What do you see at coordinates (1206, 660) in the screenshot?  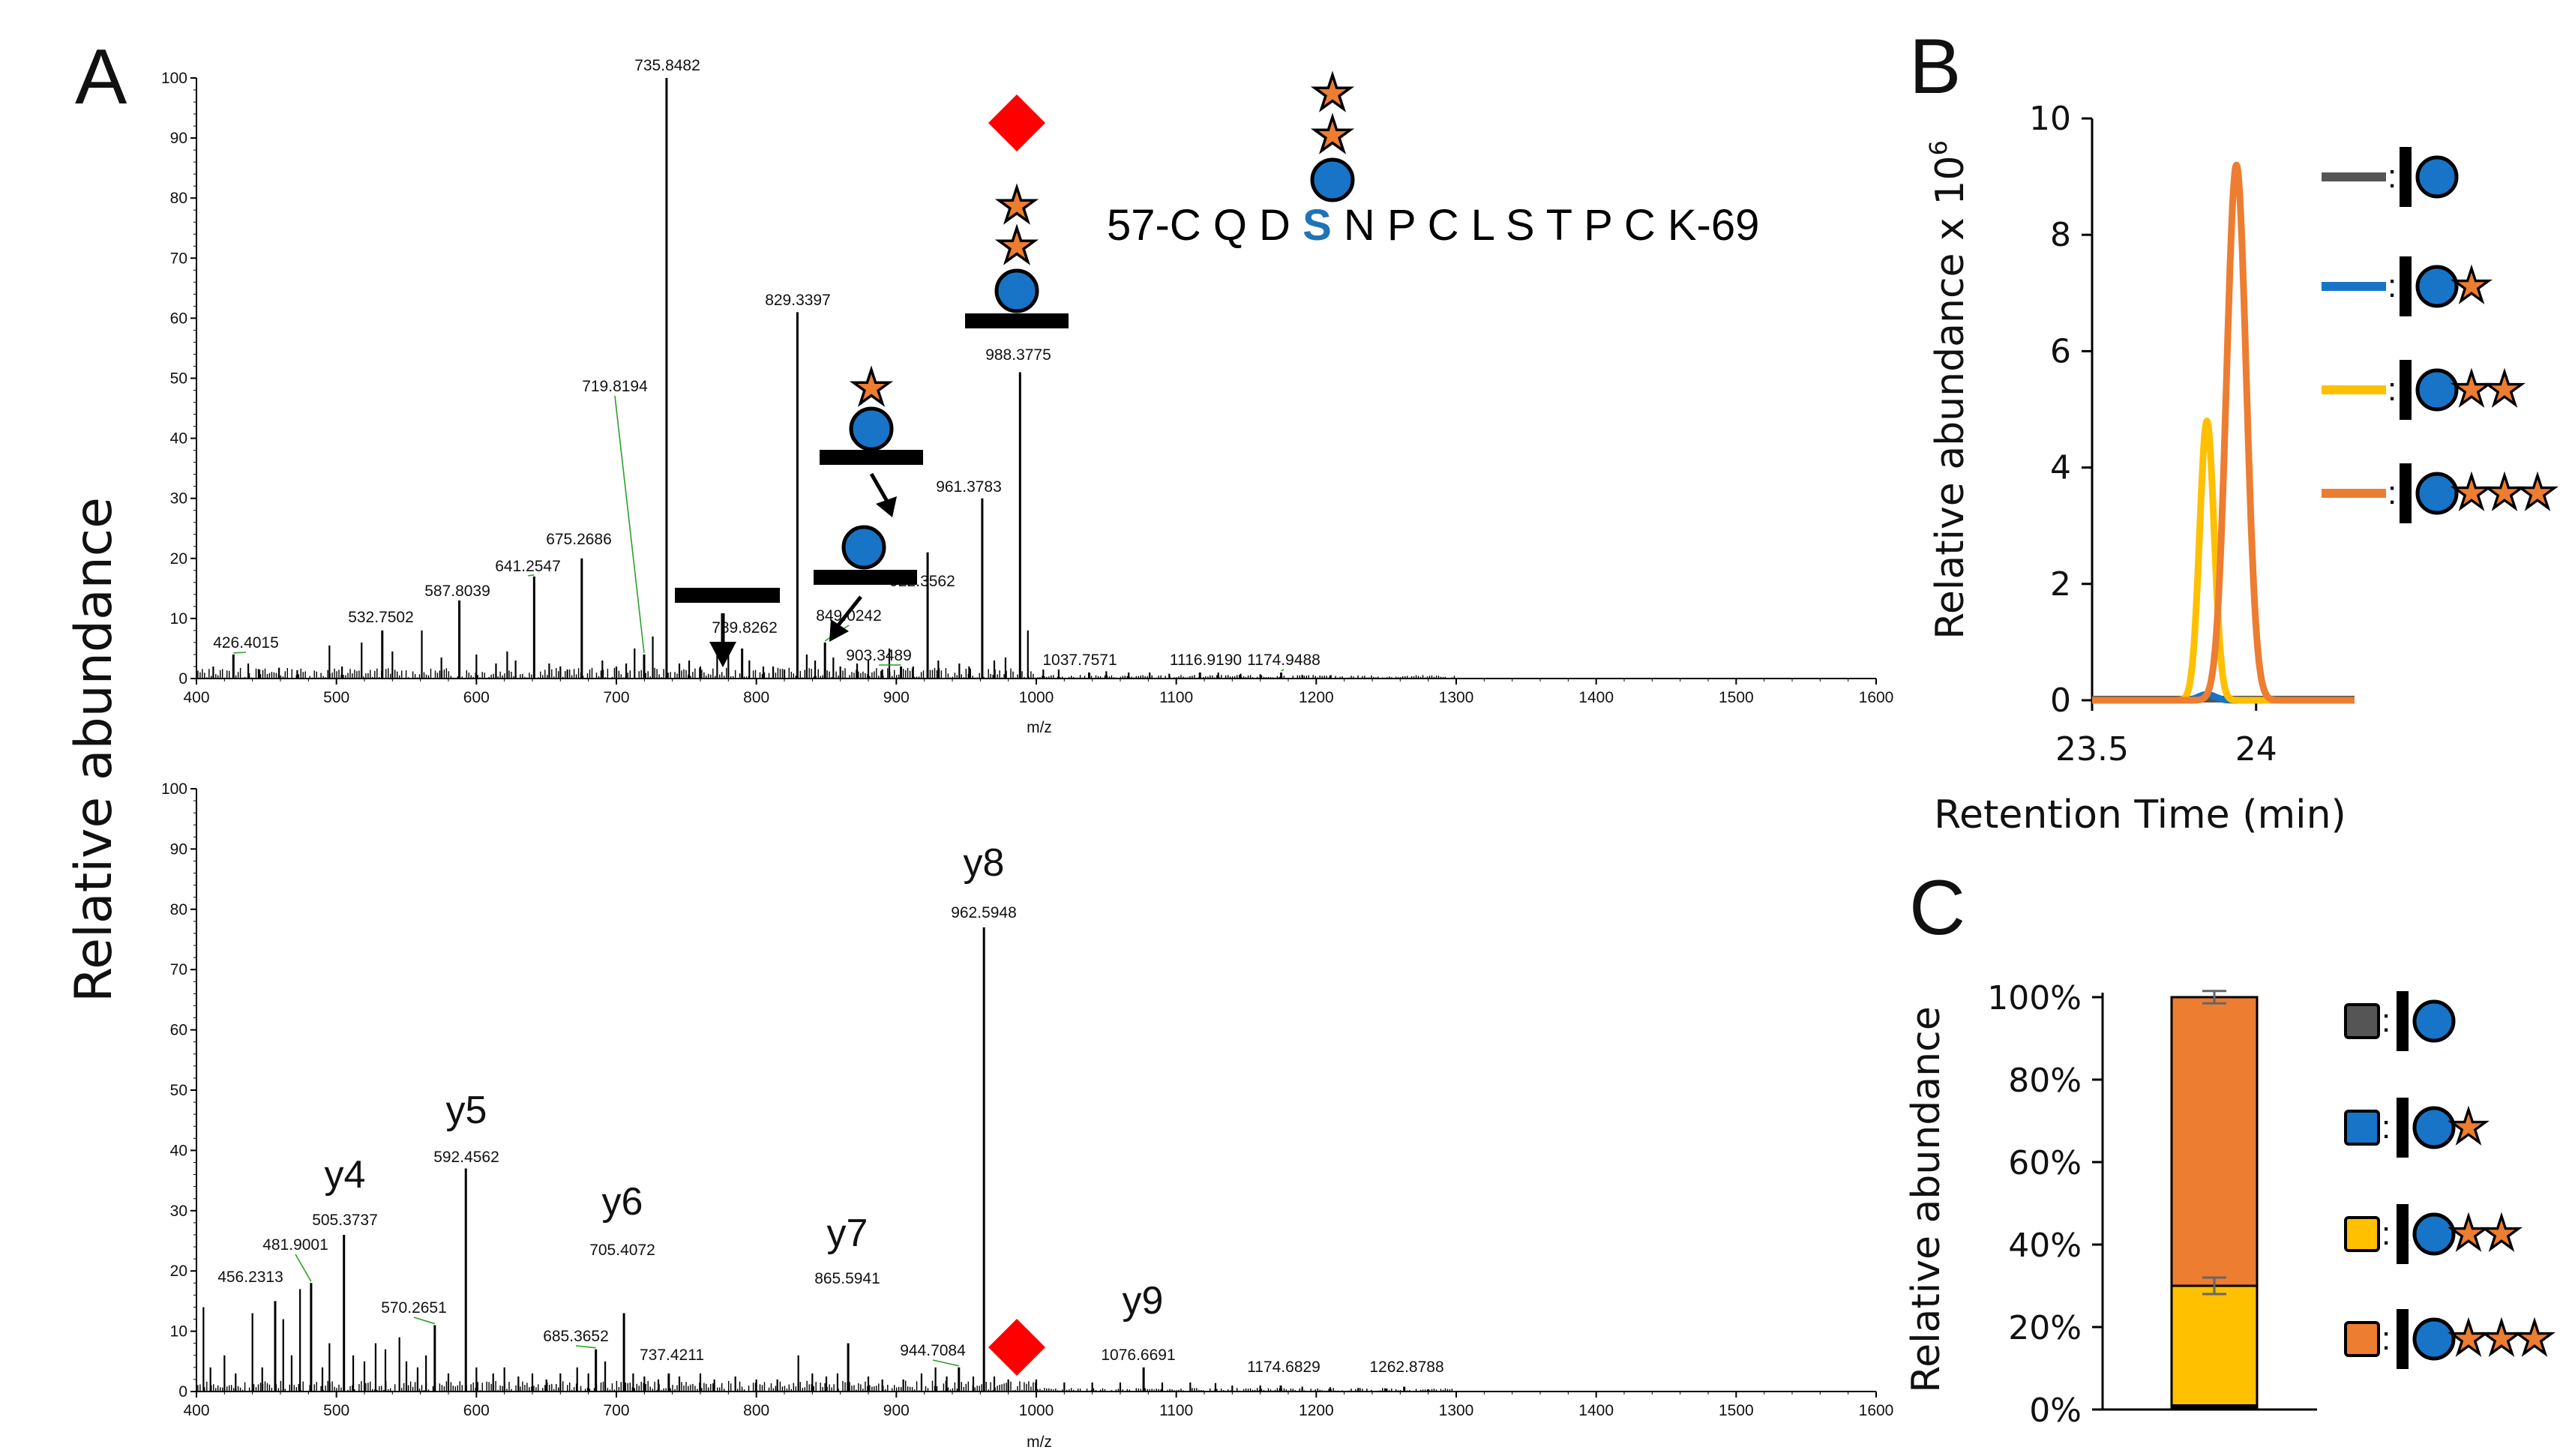 I see `peak-mz-label: 1116.9190` at bounding box center [1206, 660].